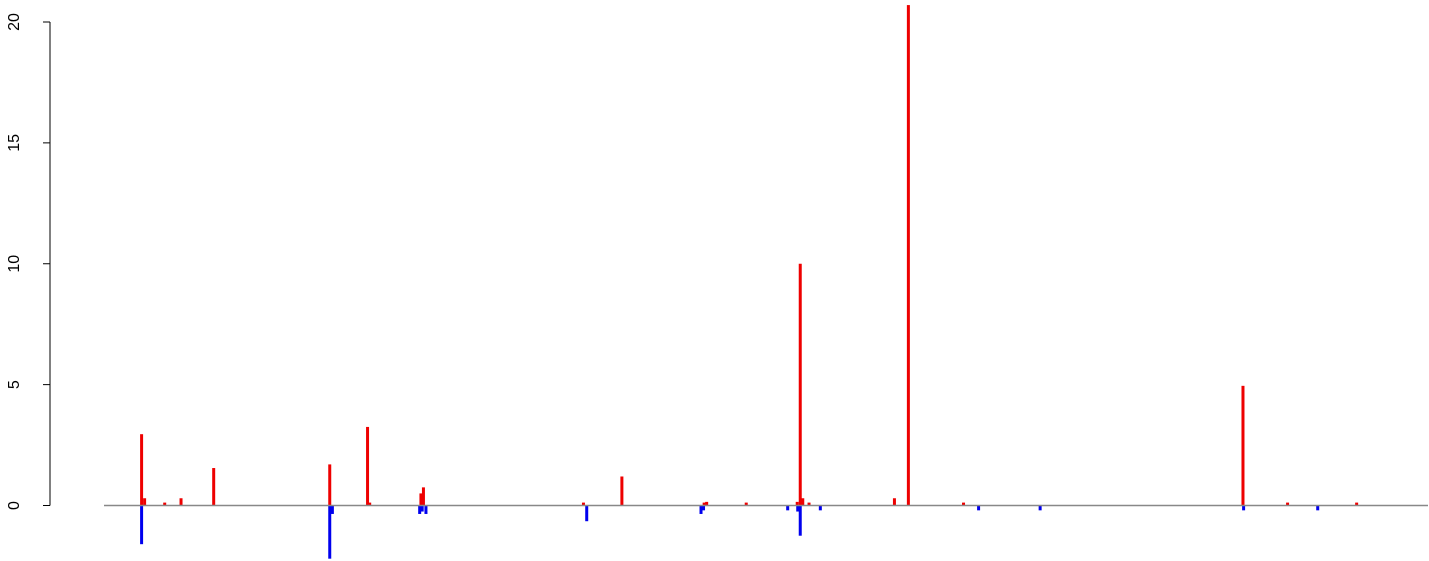 The image size is (1429, 561). I want to click on y-tick-label: 15, so click(14, 143).